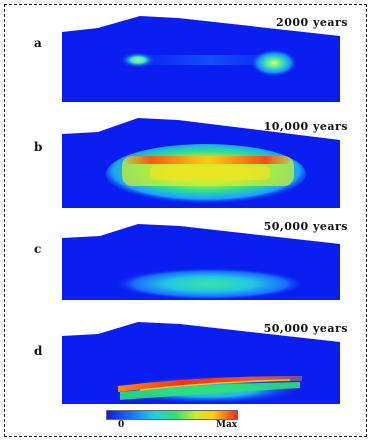 The image size is (374, 442). I want to click on panel-a-plume-right, so click(274, 63).